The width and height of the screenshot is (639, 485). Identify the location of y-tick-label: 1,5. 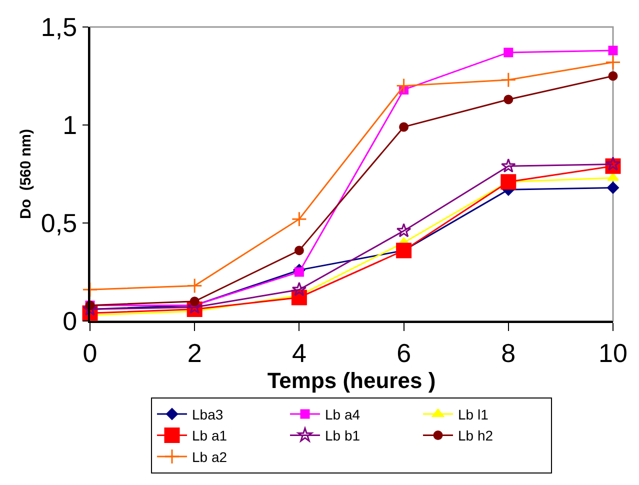
(59, 27).